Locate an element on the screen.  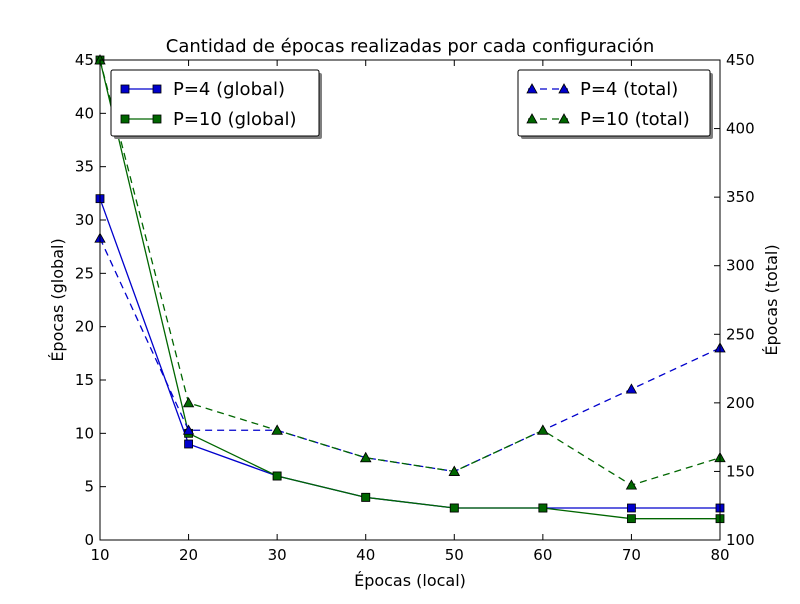
x-tick-label: 10 is located at coordinates (99, 555).